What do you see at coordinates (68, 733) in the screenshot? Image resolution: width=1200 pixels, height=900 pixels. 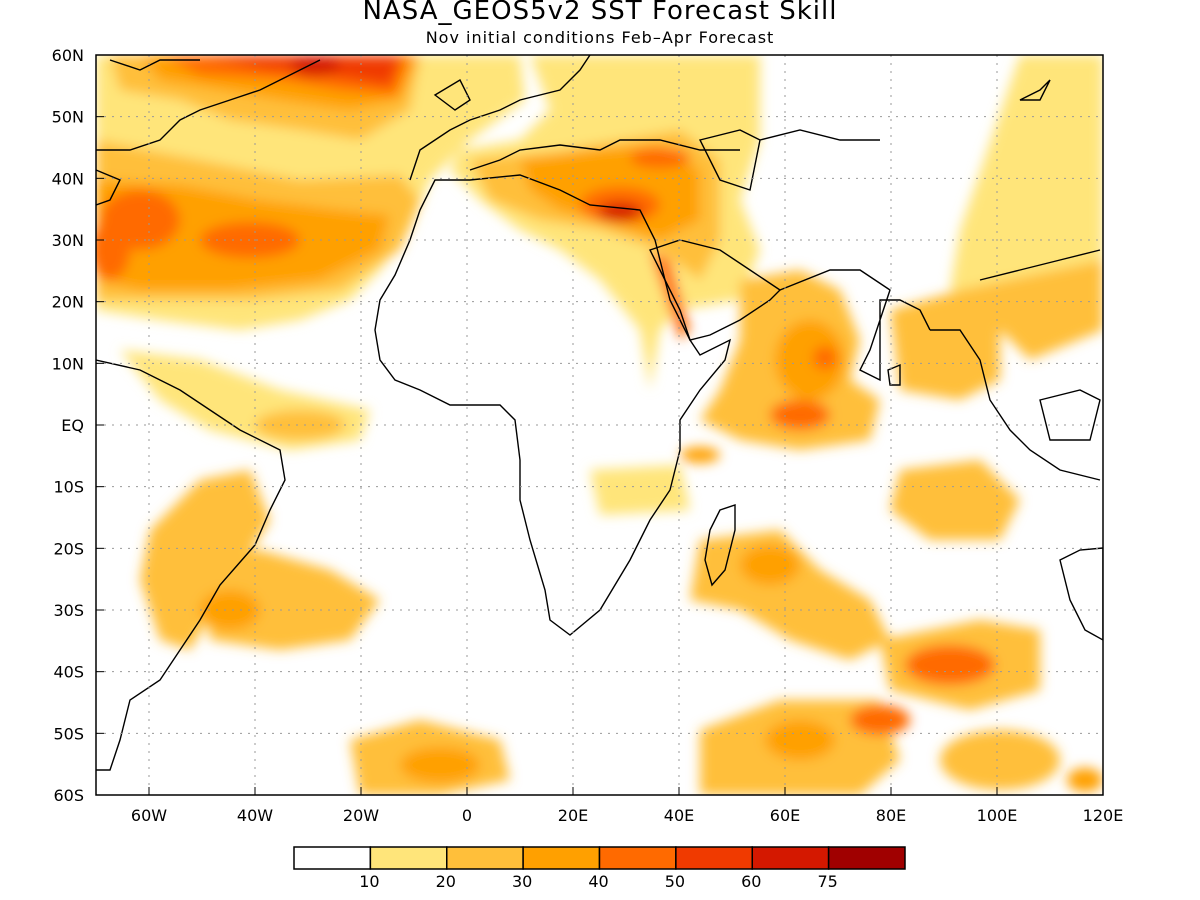 I see `lat-tick-label: 50S` at bounding box center [68, 733].